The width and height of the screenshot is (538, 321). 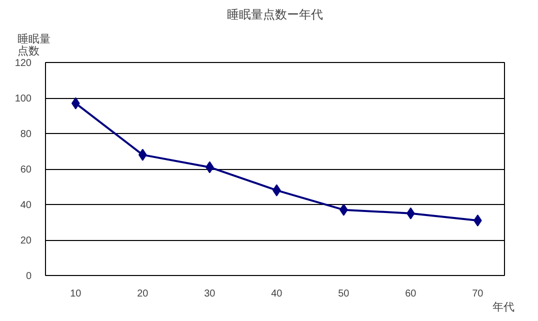 I want to click on y-tick-label: 40, so click(x=26, y=205).